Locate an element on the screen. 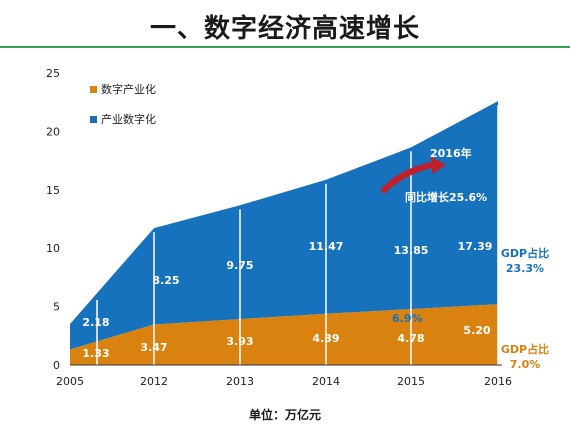  annotation-growth: 同比增长25.6% is located at coordinates (446, 197).